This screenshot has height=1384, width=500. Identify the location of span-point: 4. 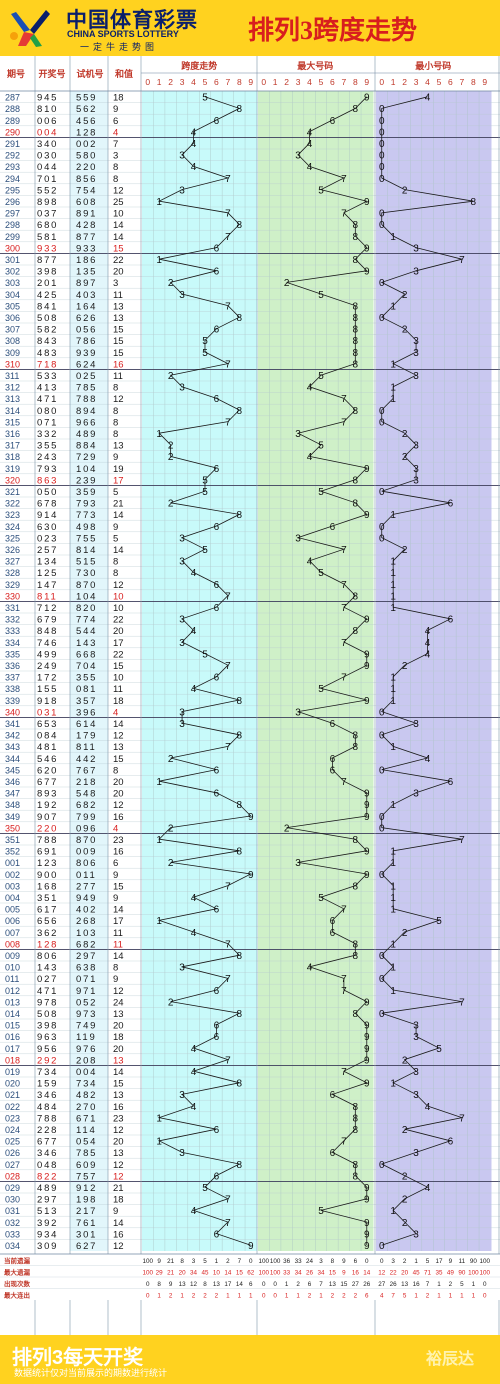
(194, 132).